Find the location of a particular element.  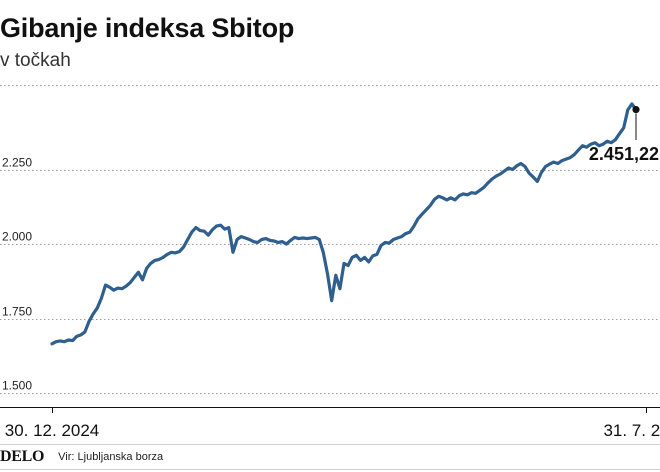

last-value-marker is located at coordinates (636, 110).